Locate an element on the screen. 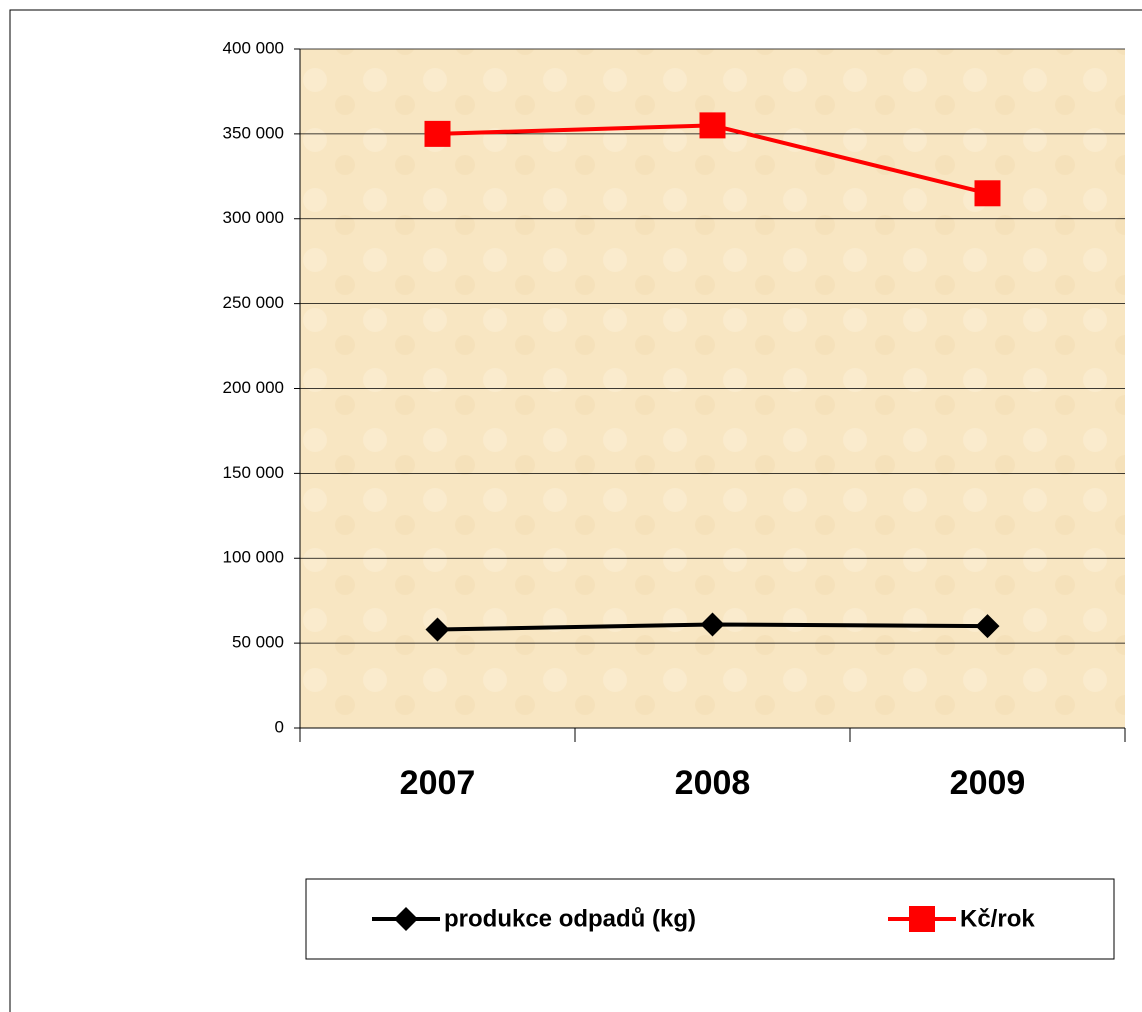 Image resolution: width=1142 pixels, height=1012 pixels. y-tick-label: 300 000 is located at coordinates (253, 217).